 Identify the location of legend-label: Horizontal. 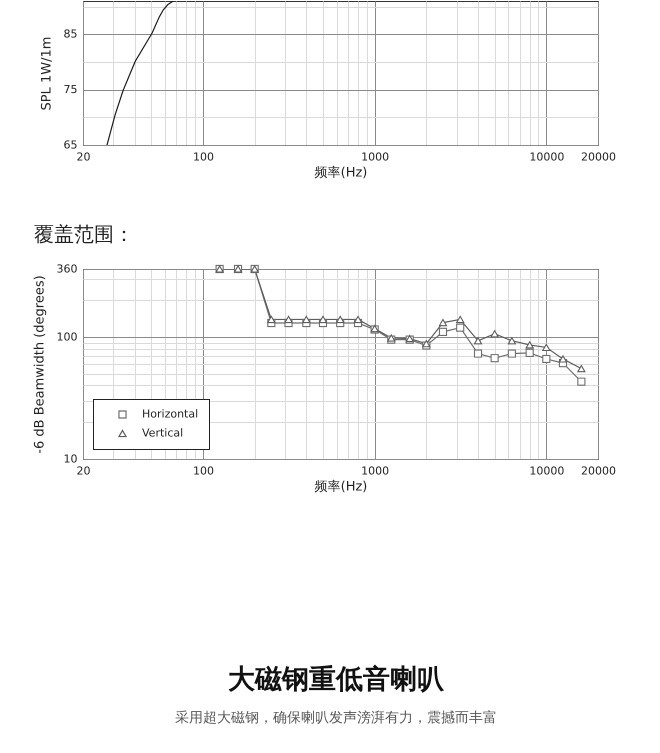
(170, 414).